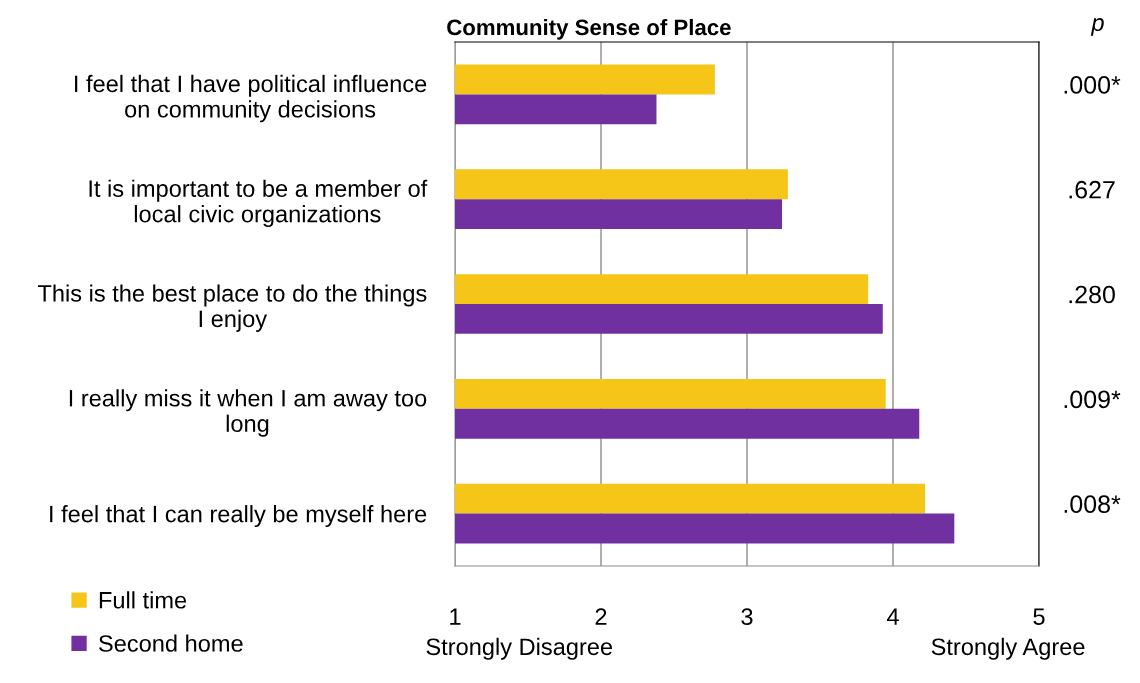 This screenshot has width=1140, height=683. I want to click on x-tick-label: 5, so click(1039, 617).